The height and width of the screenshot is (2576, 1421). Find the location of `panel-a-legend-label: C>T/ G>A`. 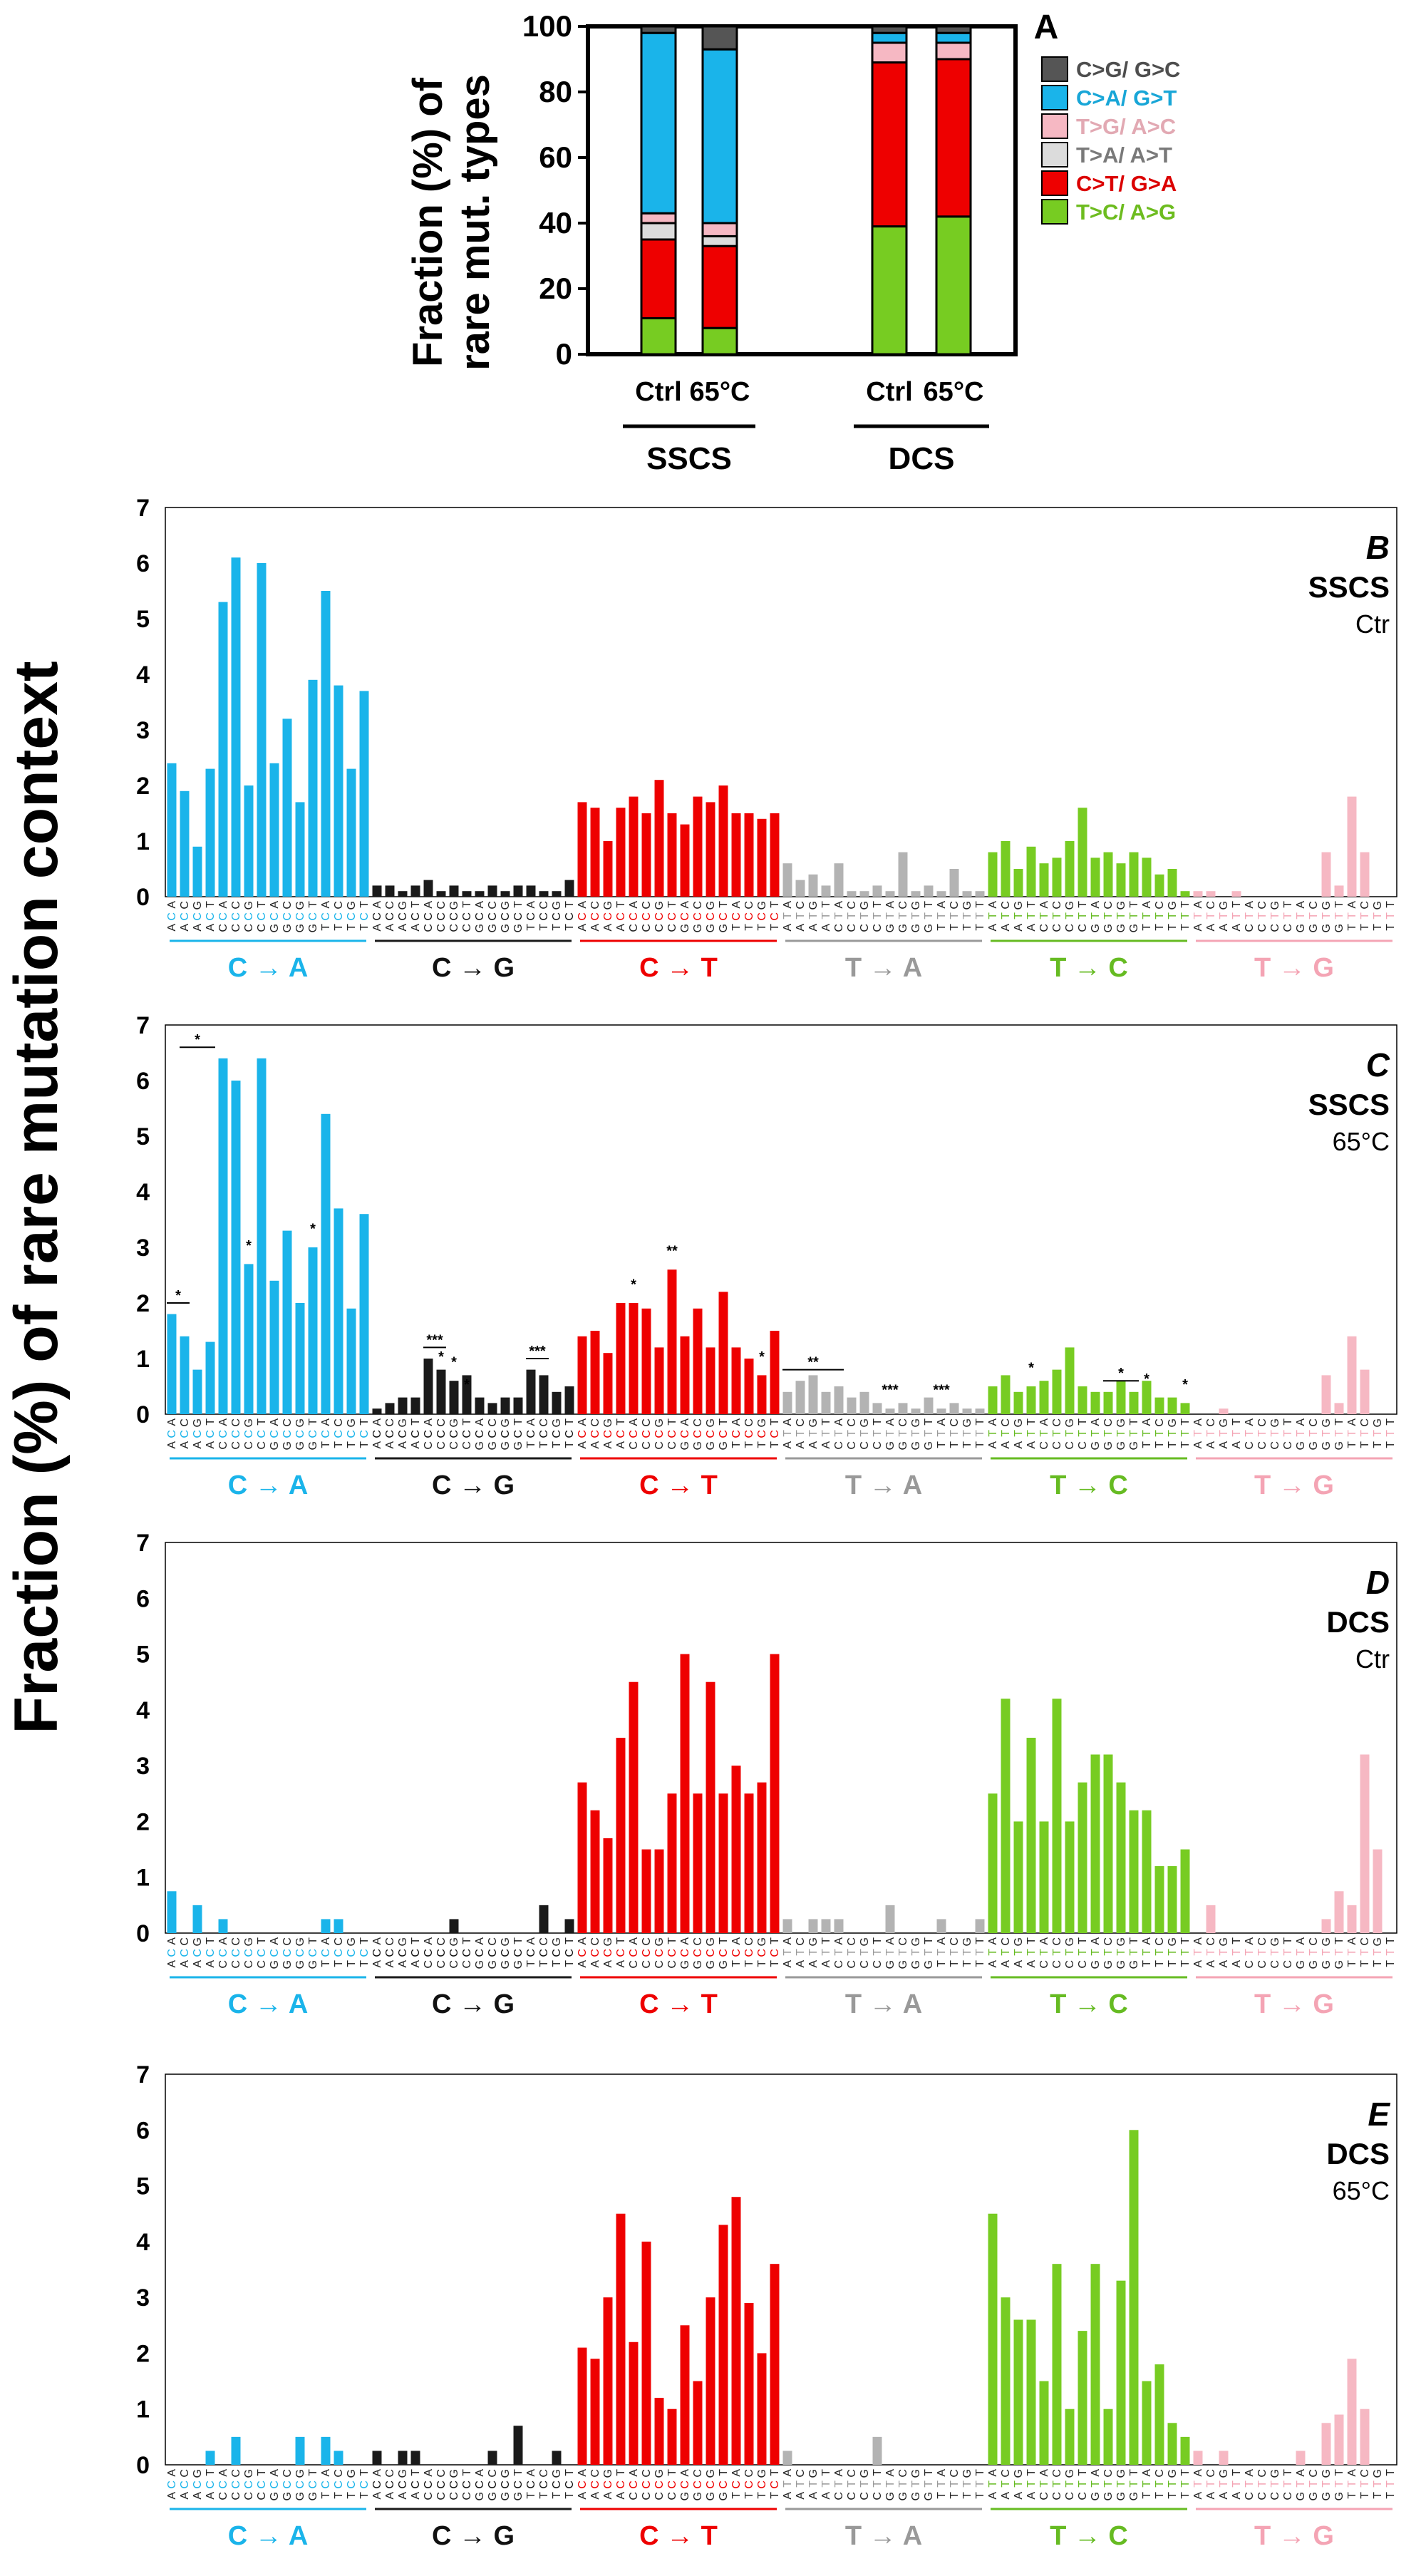

panel-a-legend-label: C>T/ G>A is located at coordinates (1126, 183).